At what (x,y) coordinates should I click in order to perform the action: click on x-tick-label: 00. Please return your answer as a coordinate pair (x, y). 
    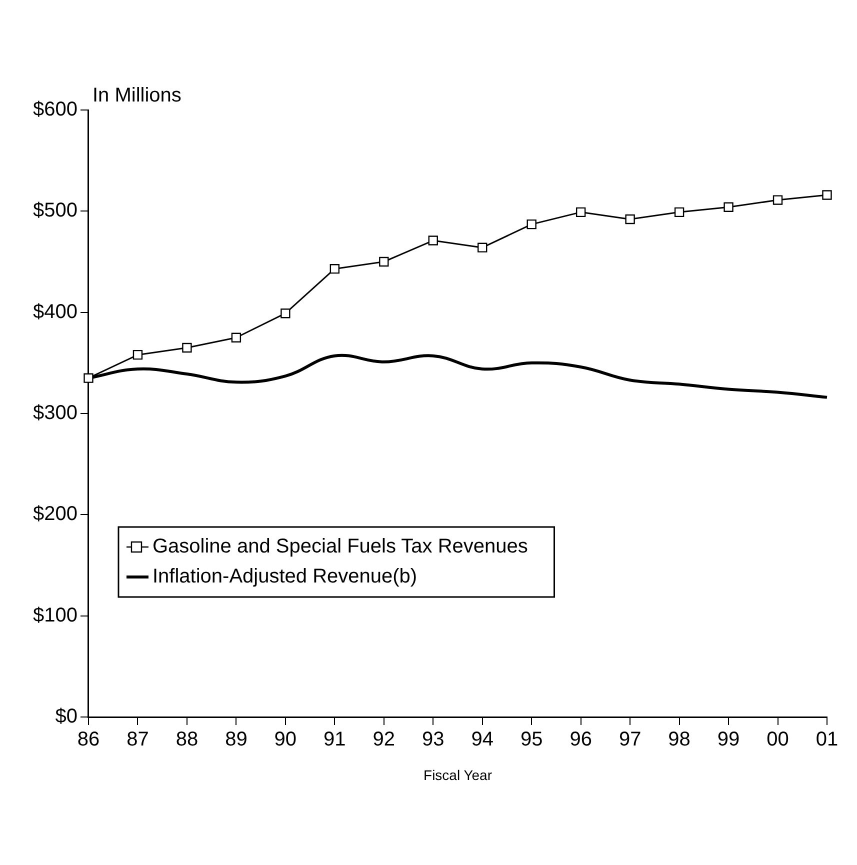
    Looking at the image, I should click on (777, 739).